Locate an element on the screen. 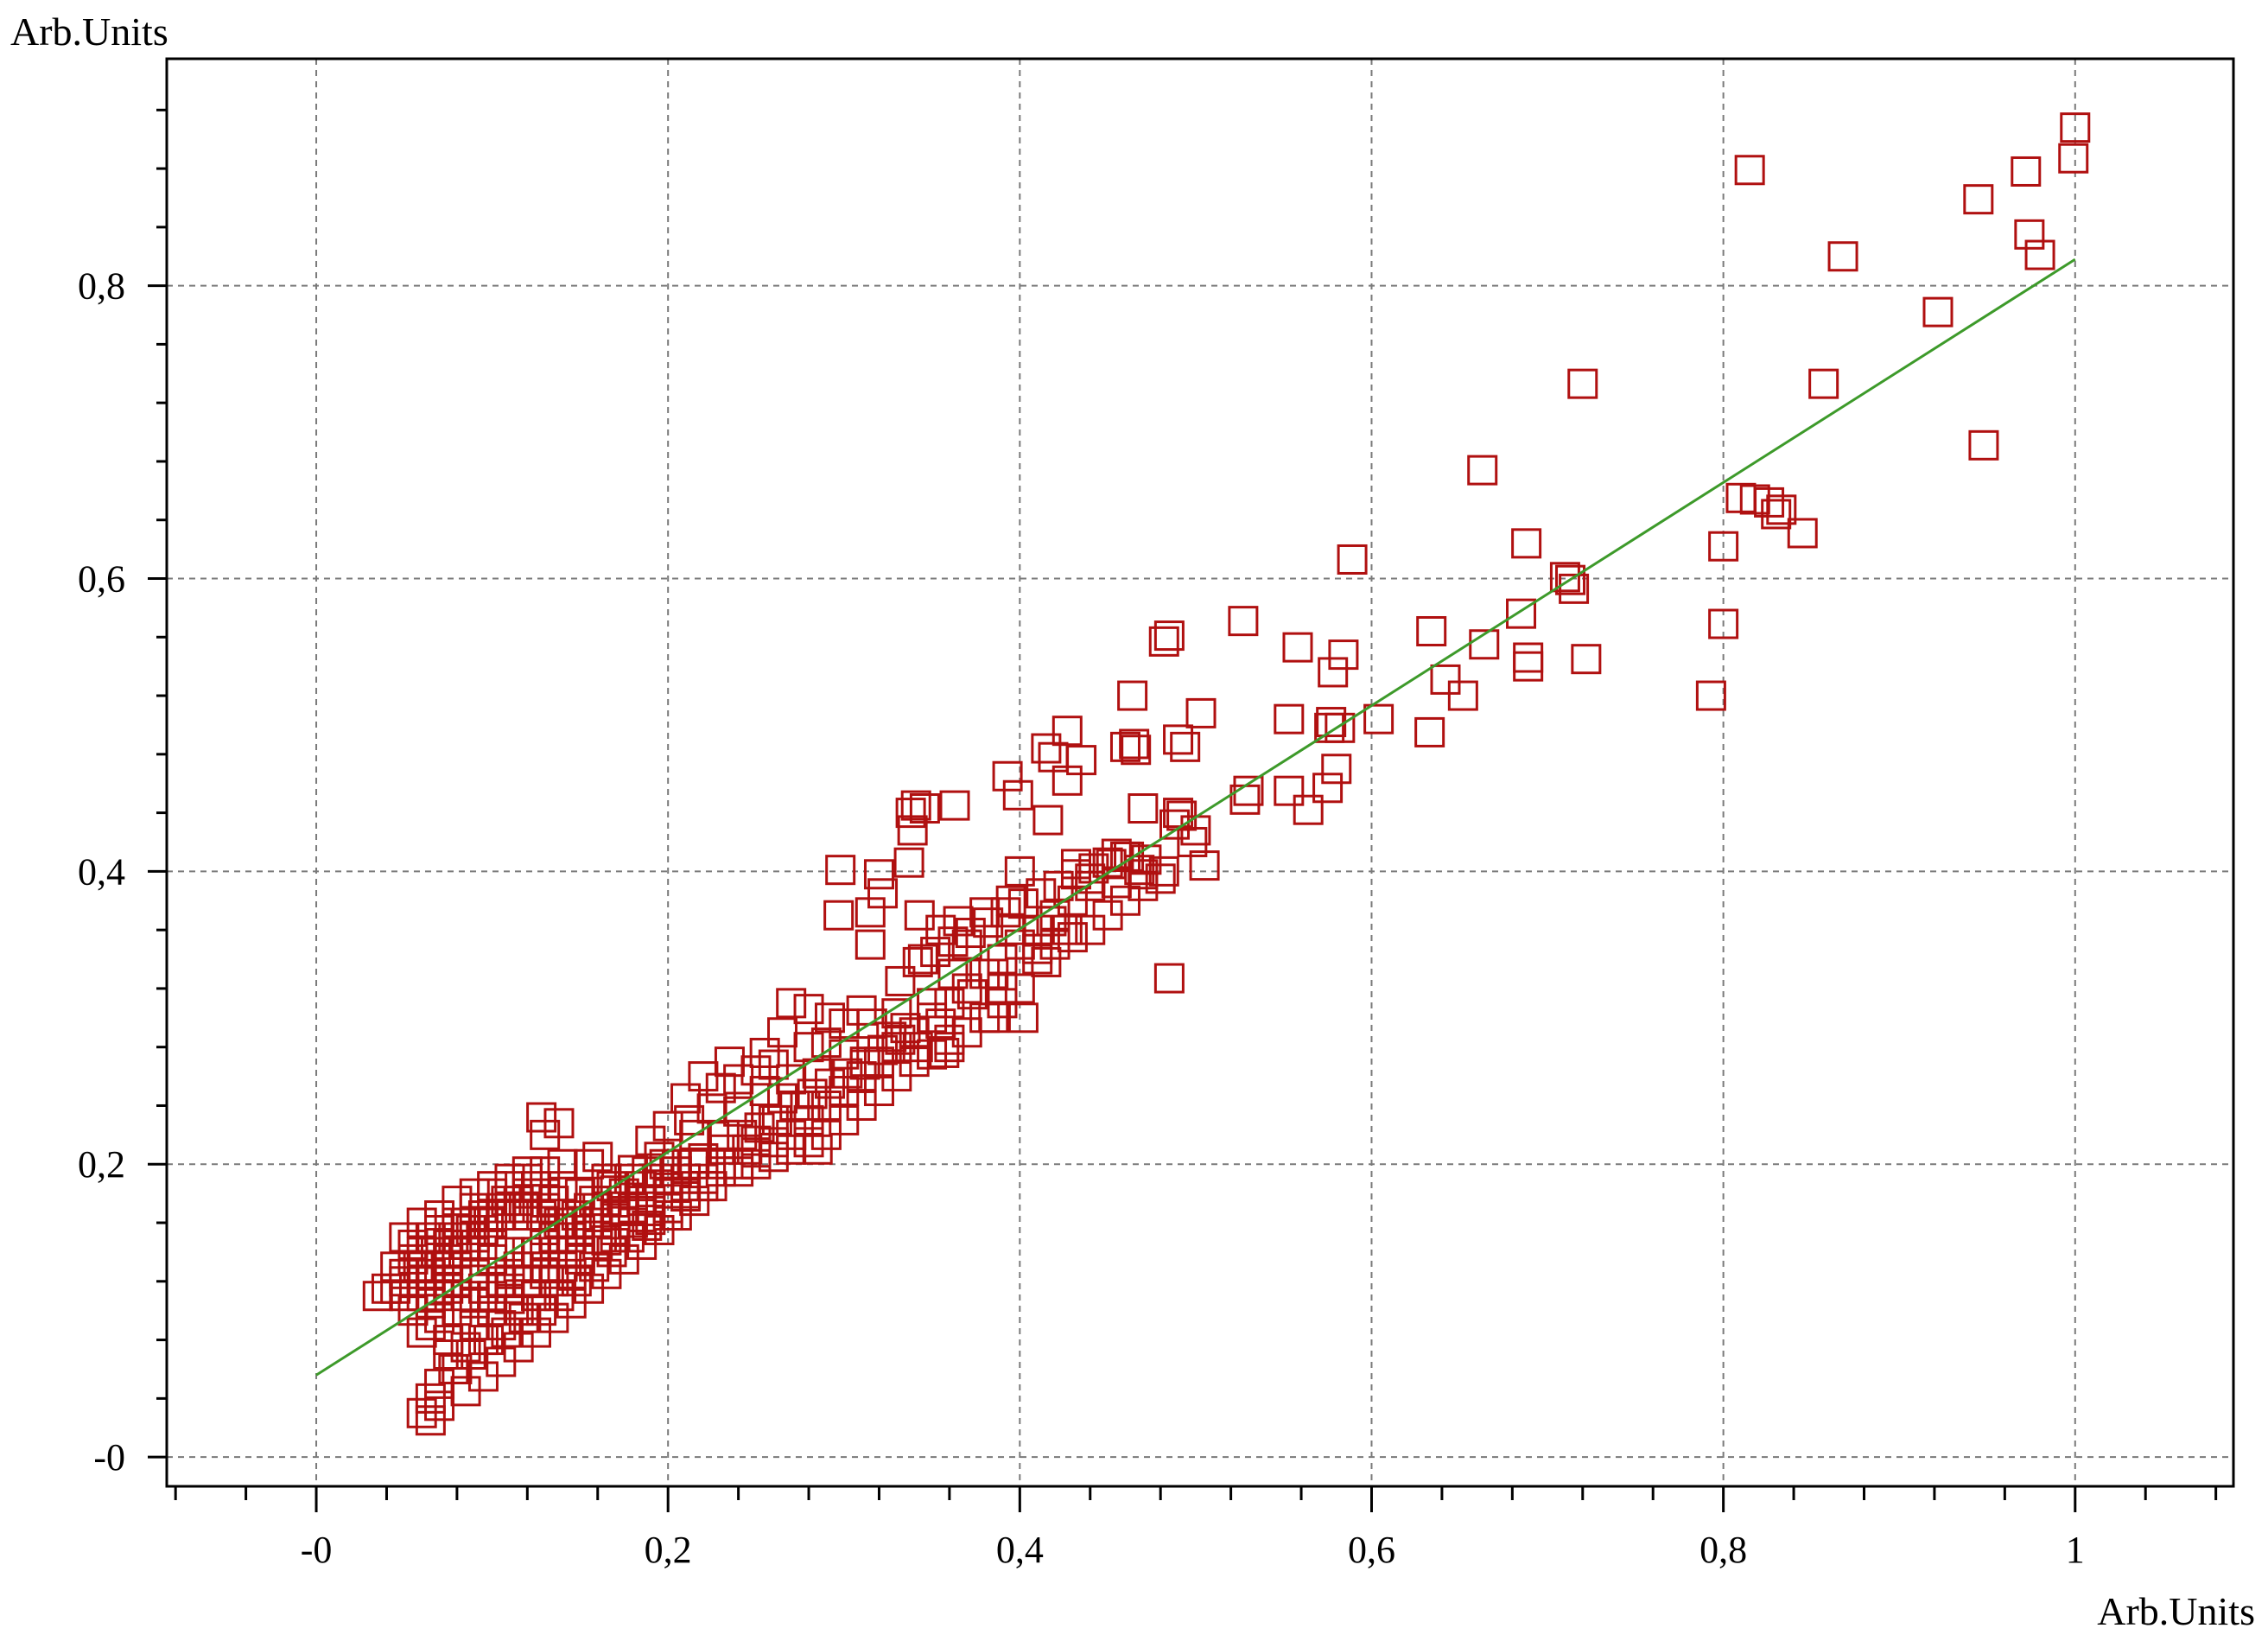 This screenshot has height=1641, width=2268. x-axis-title: Arb.Units is located at coordinates (2176, 1611).